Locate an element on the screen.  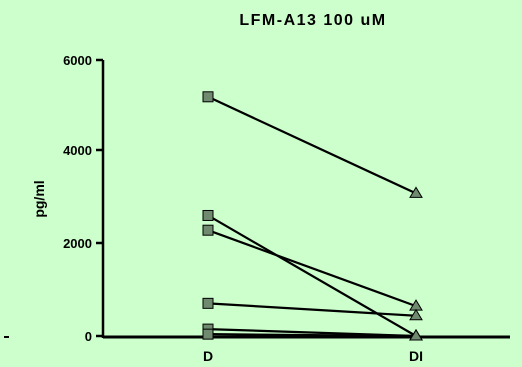
y-tick-label-0: 0 is located at coordinates (88, 336).